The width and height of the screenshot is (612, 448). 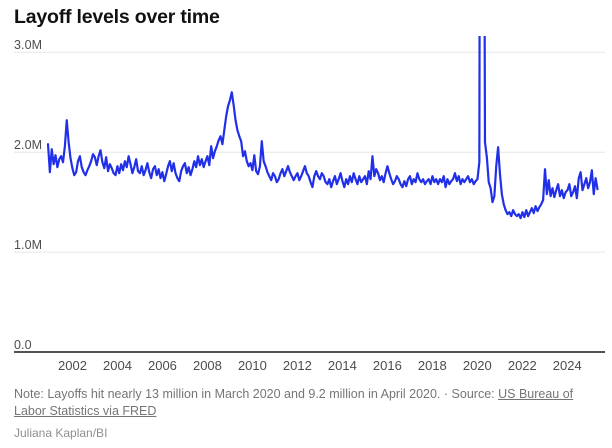 What do you see at coordinates (207, 365) in the screenshot?
I see `x-tick-label: 2008` at bounding box center [207, 365].